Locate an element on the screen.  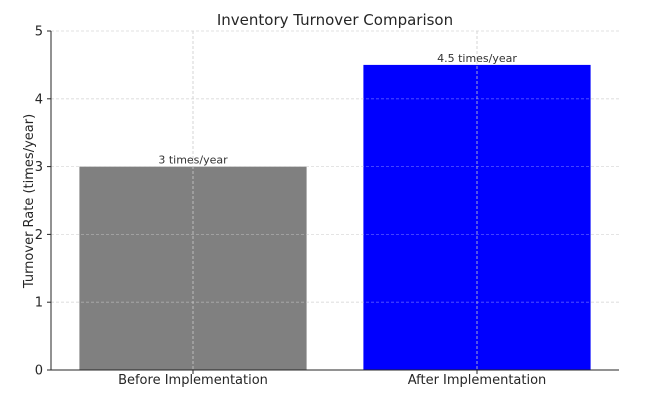
y-tick-label: 0 is located at coordinates (39, 371).